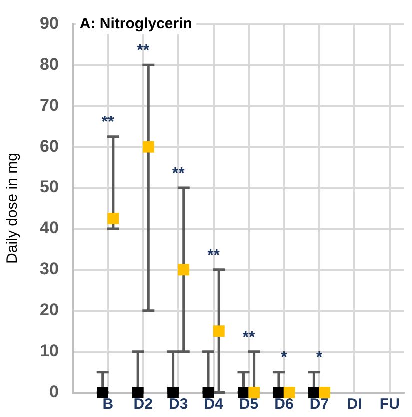 The height and width of the screenshot is (417, 412). I want to click on x-tick-label: D5, so click(249, 404).